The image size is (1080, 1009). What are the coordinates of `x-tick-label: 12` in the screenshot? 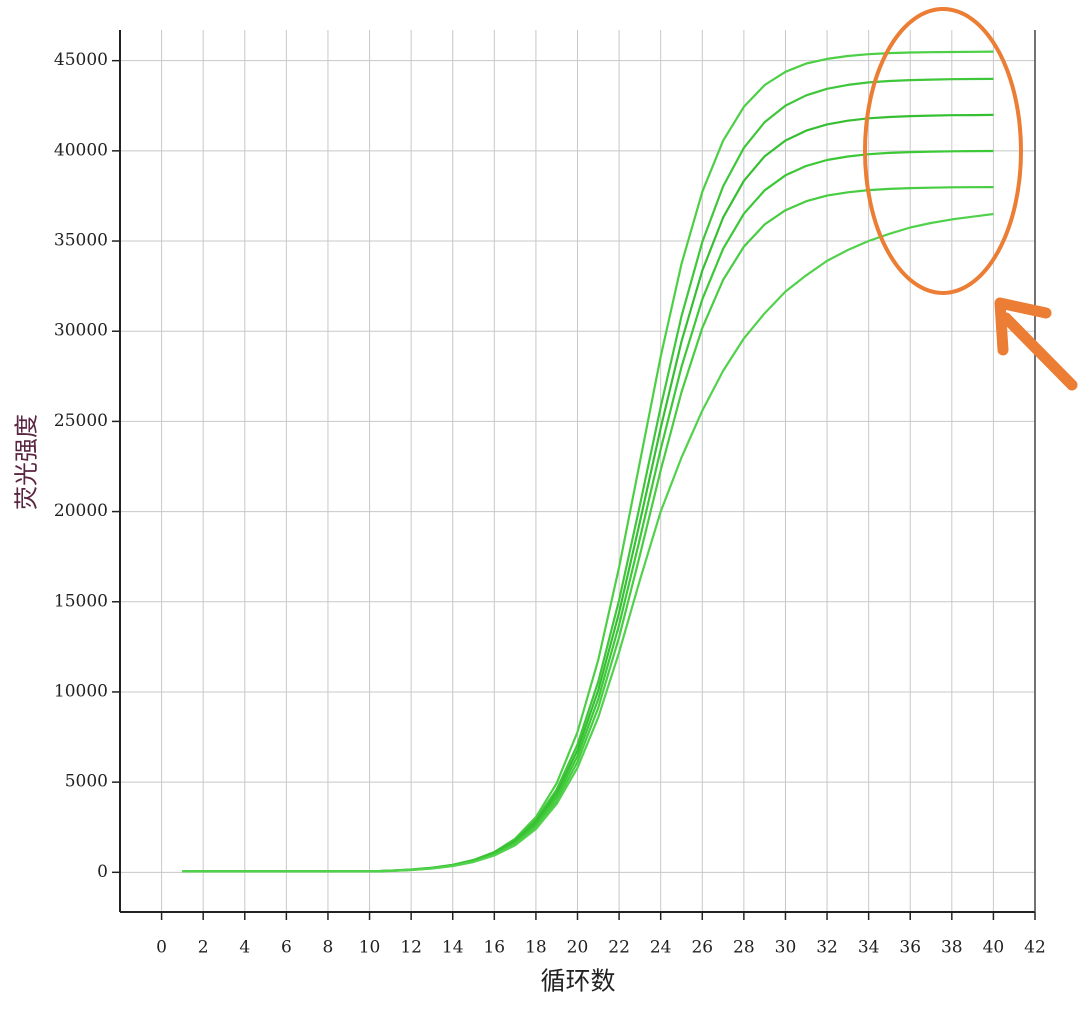 It's located at (411, 948).